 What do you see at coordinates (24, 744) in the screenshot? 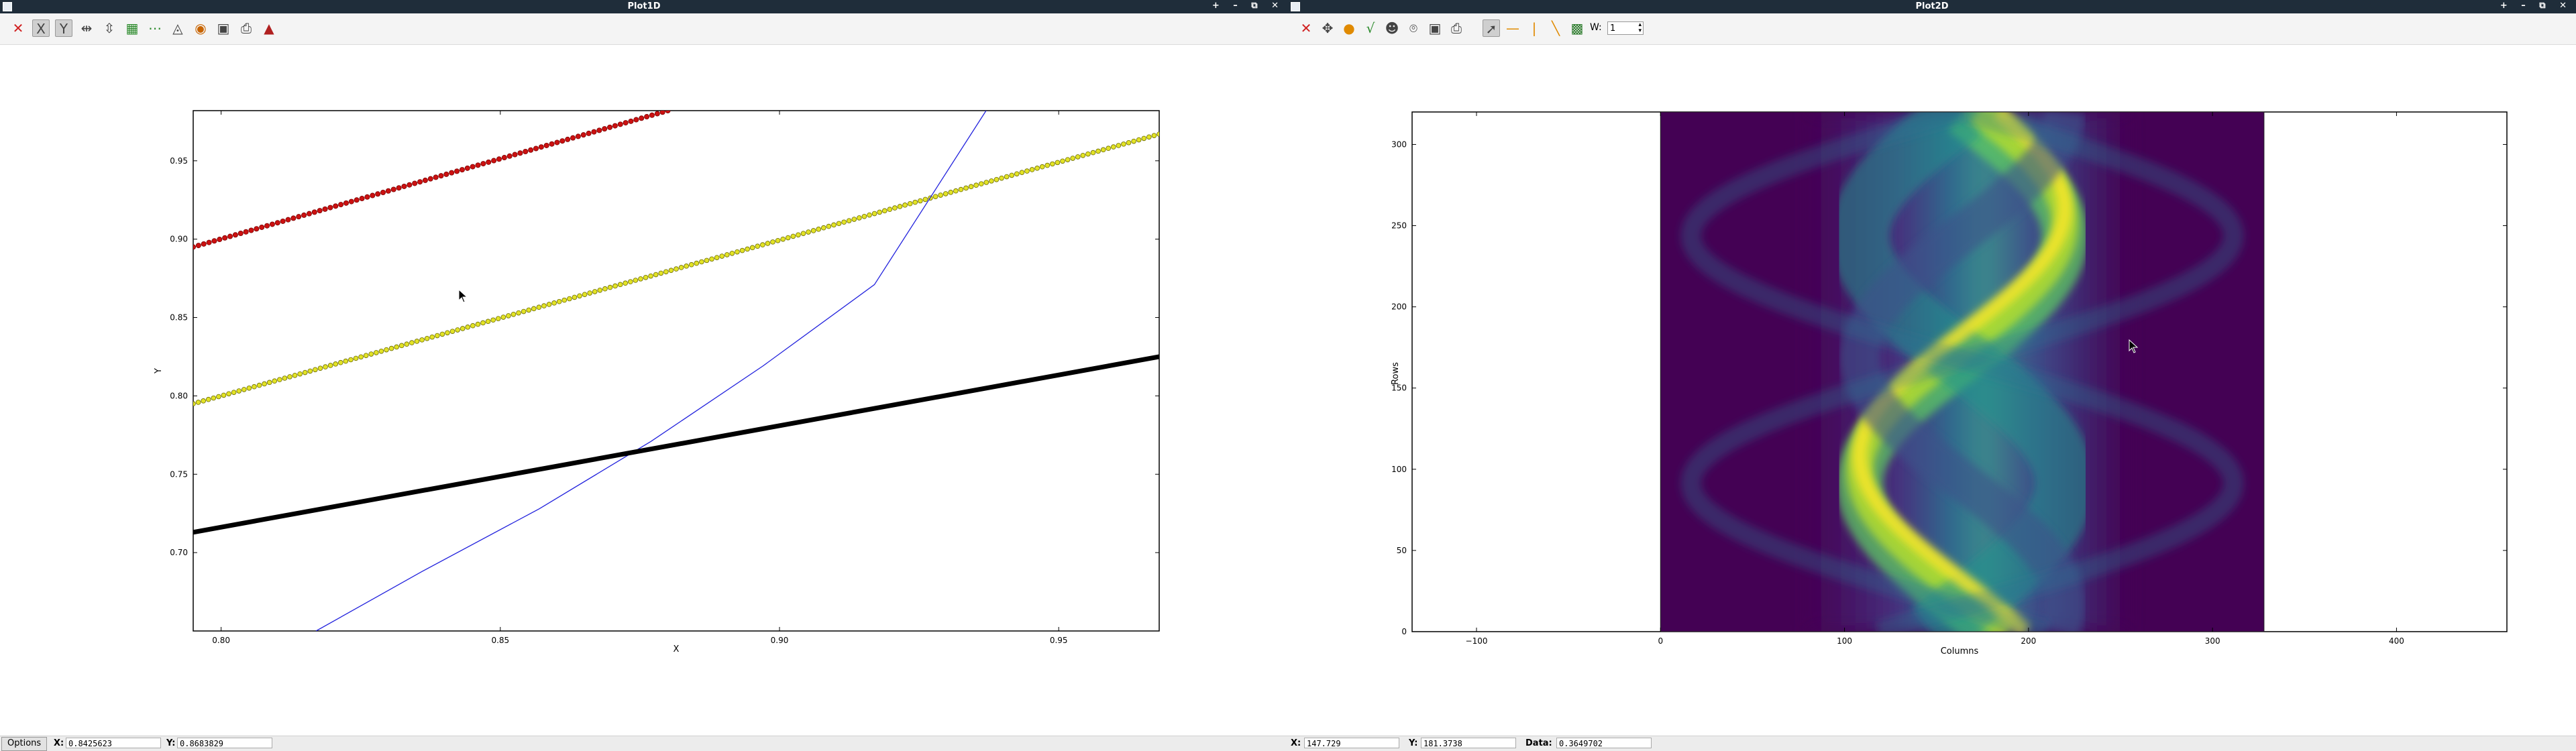
I see `options-button: Options` at bounding box center [24, 744].